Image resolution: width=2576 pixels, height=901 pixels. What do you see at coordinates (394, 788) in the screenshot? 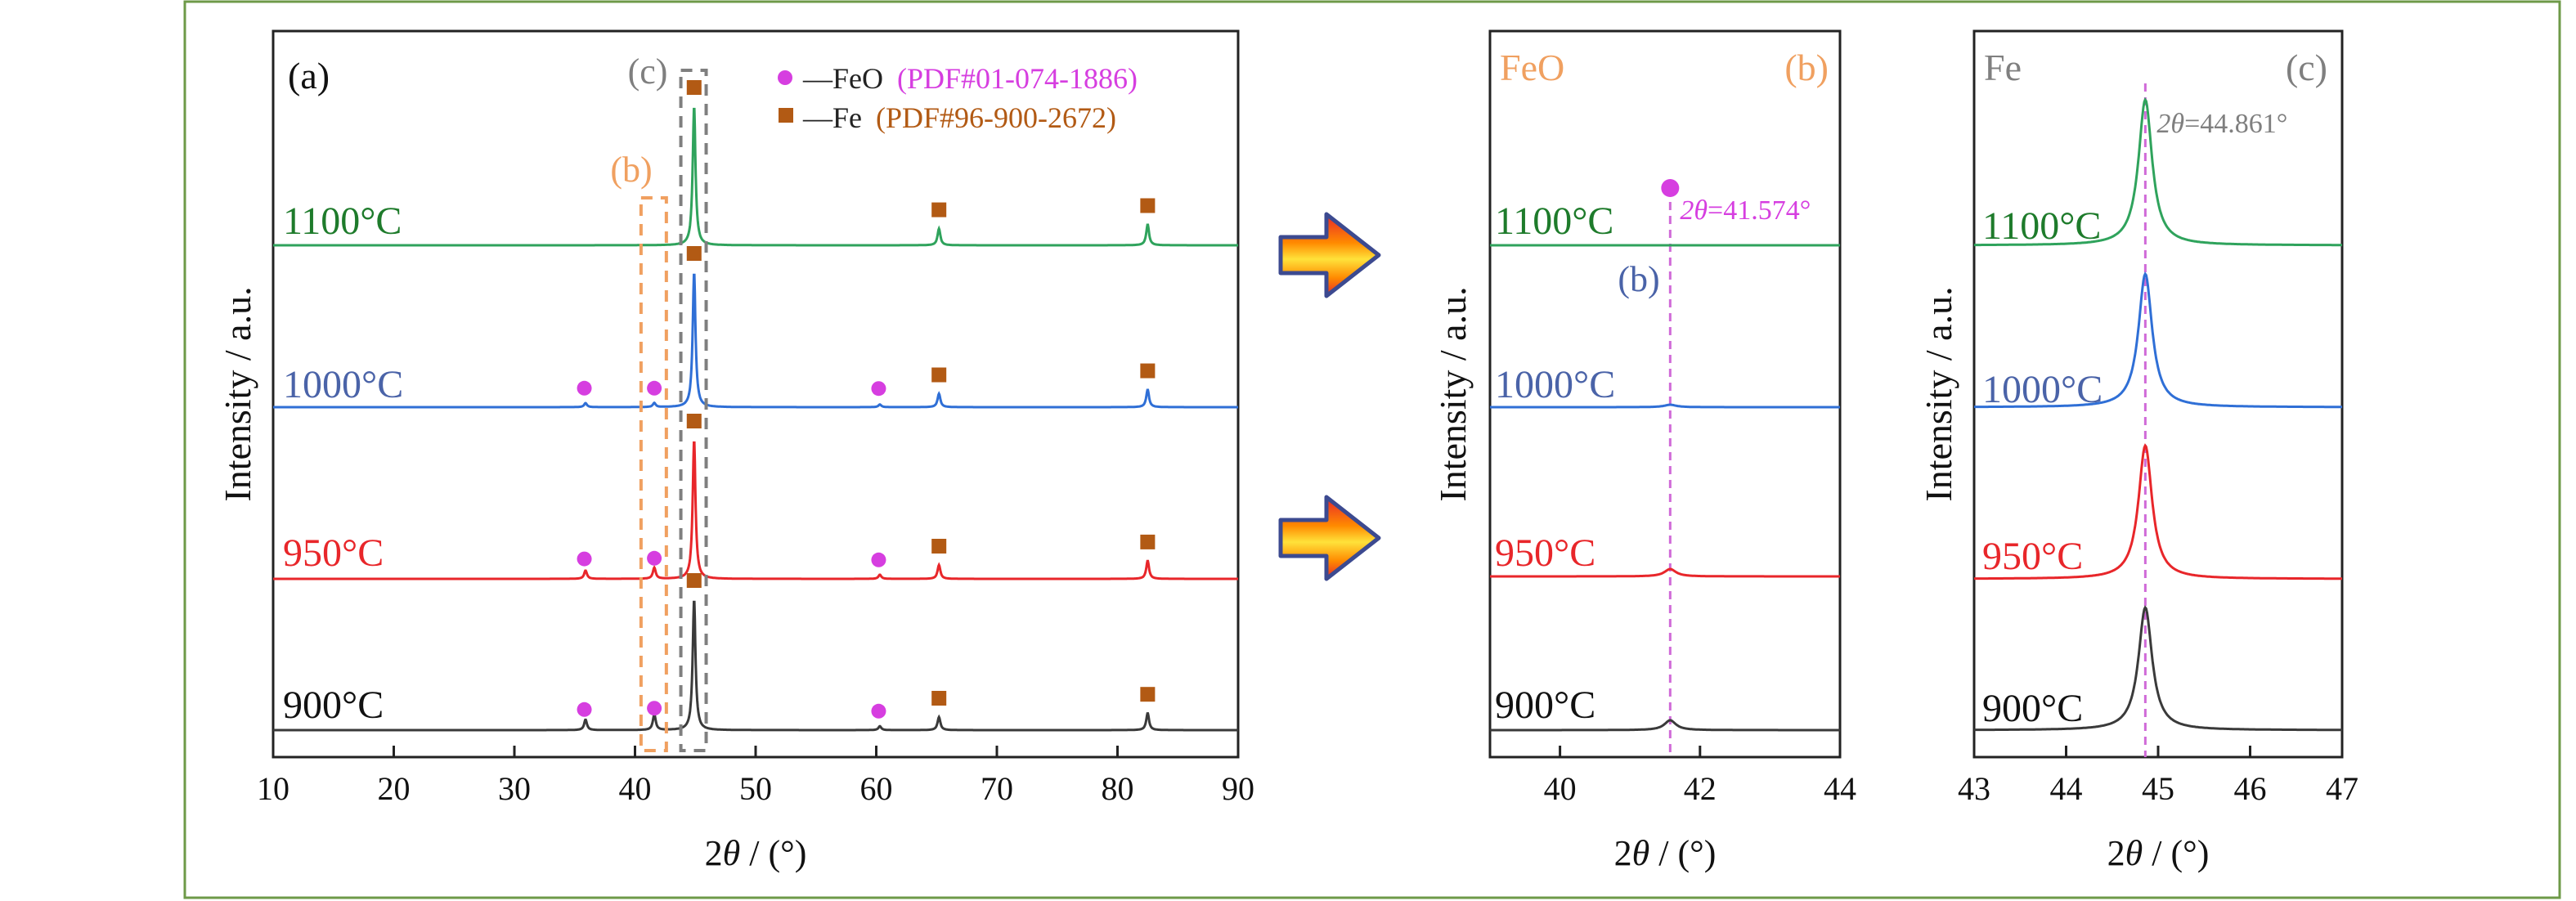
I see `x-tick-label-a-20: 20` at bounding box center [394, 788].